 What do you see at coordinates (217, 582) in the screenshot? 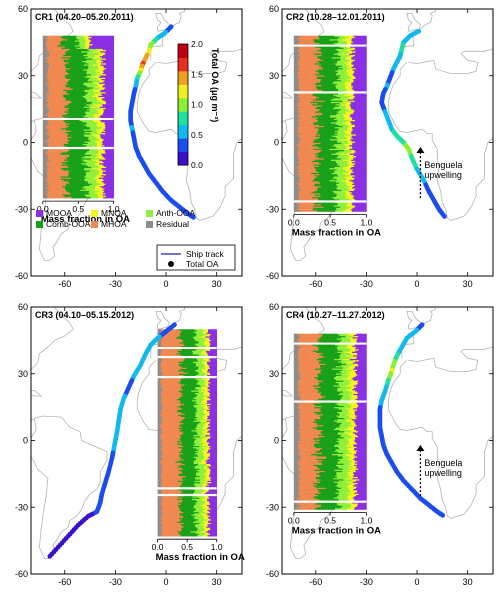
I see `lon-tick-label: 30` at bounding box center [217, 582].